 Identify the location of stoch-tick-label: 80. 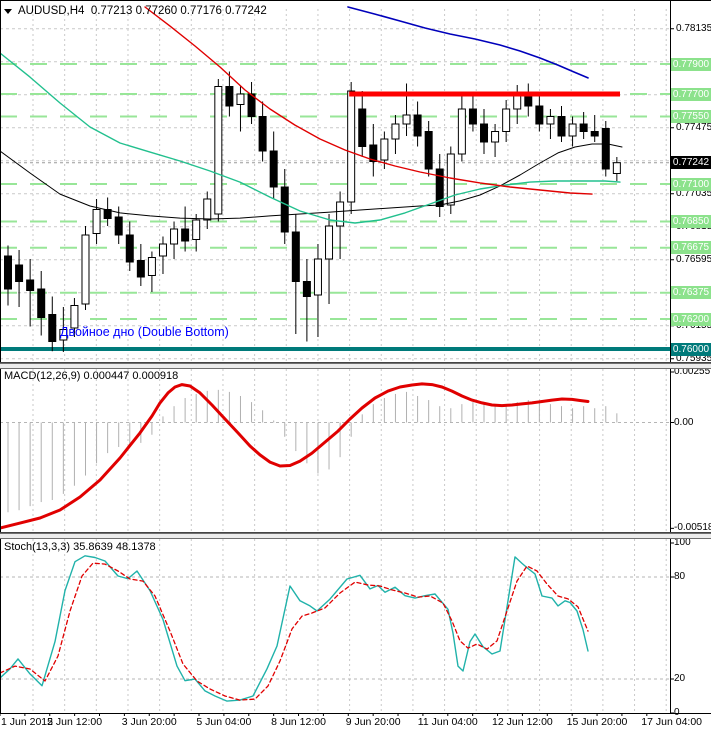
(680, 576).